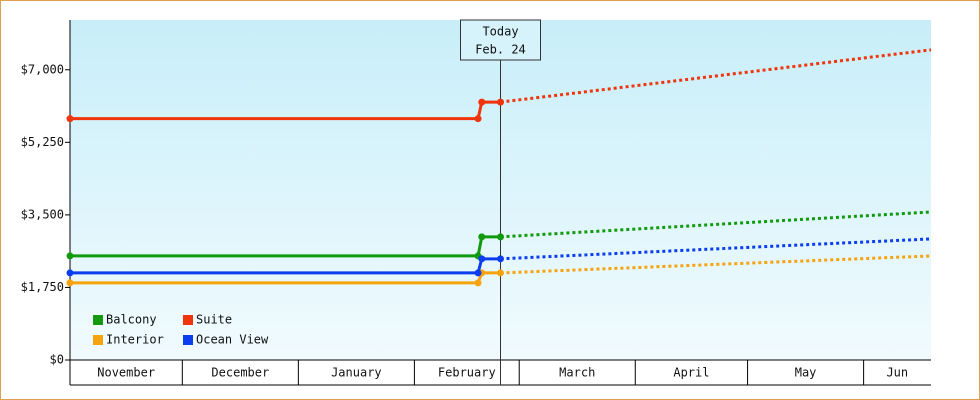  I want to click on x-tick-label: February, so click(467, 373).